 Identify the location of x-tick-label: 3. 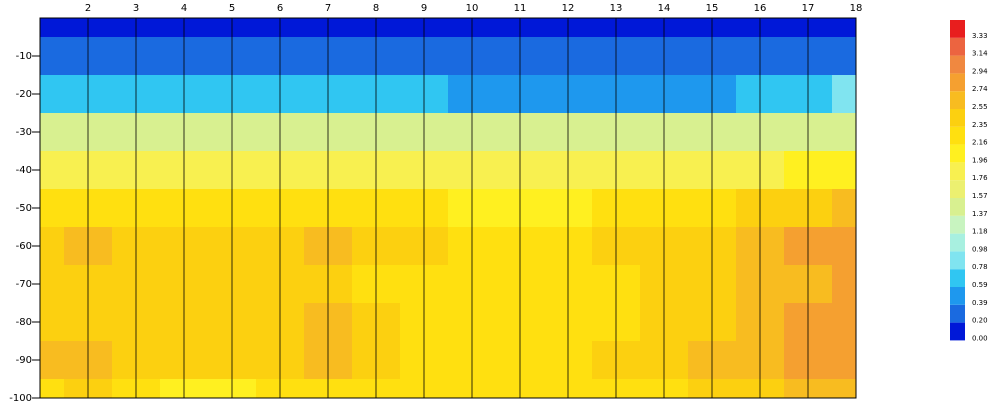
(136, 8).